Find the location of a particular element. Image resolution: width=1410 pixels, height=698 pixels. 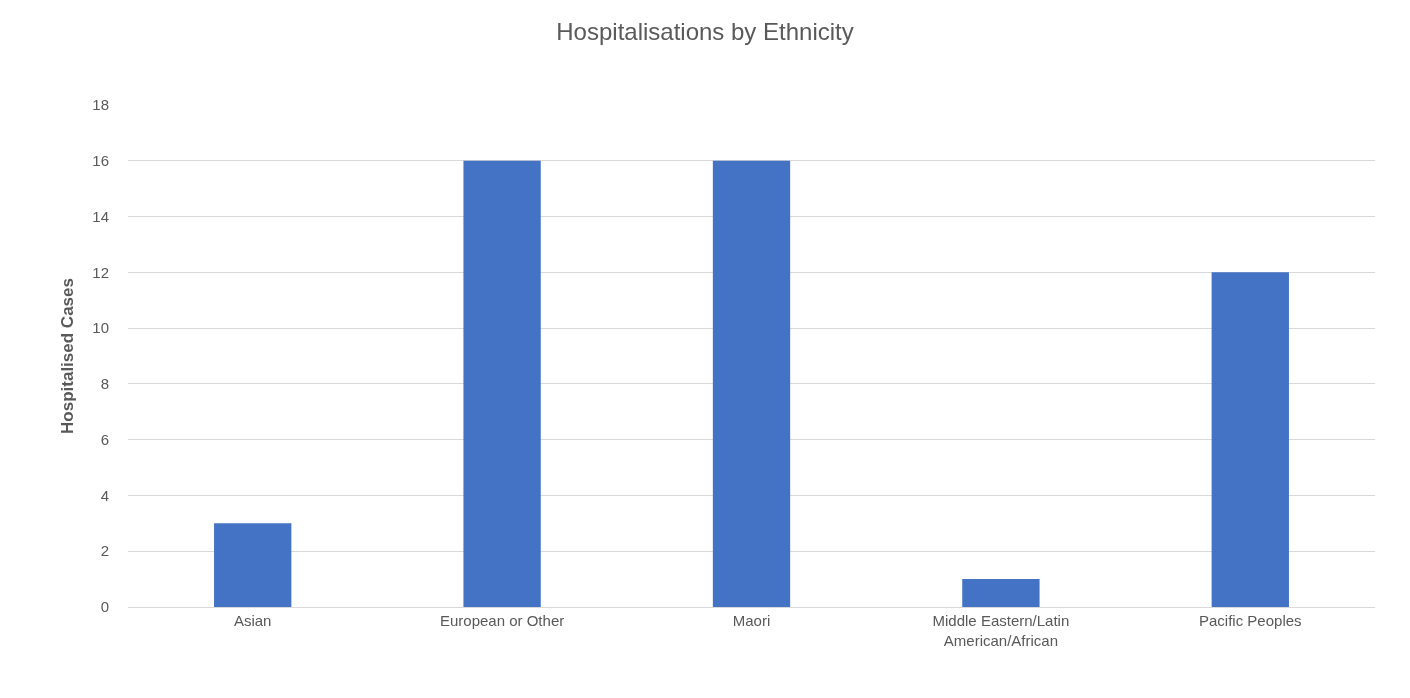

x-tick-label: Middle Eastern/Latin American/African is located at coordinates (1001, 630).